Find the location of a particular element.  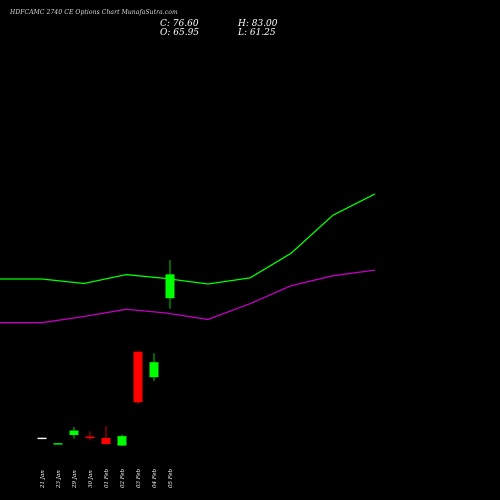

x-tick-label: 29 Jan is located at coordinates (75, 479).